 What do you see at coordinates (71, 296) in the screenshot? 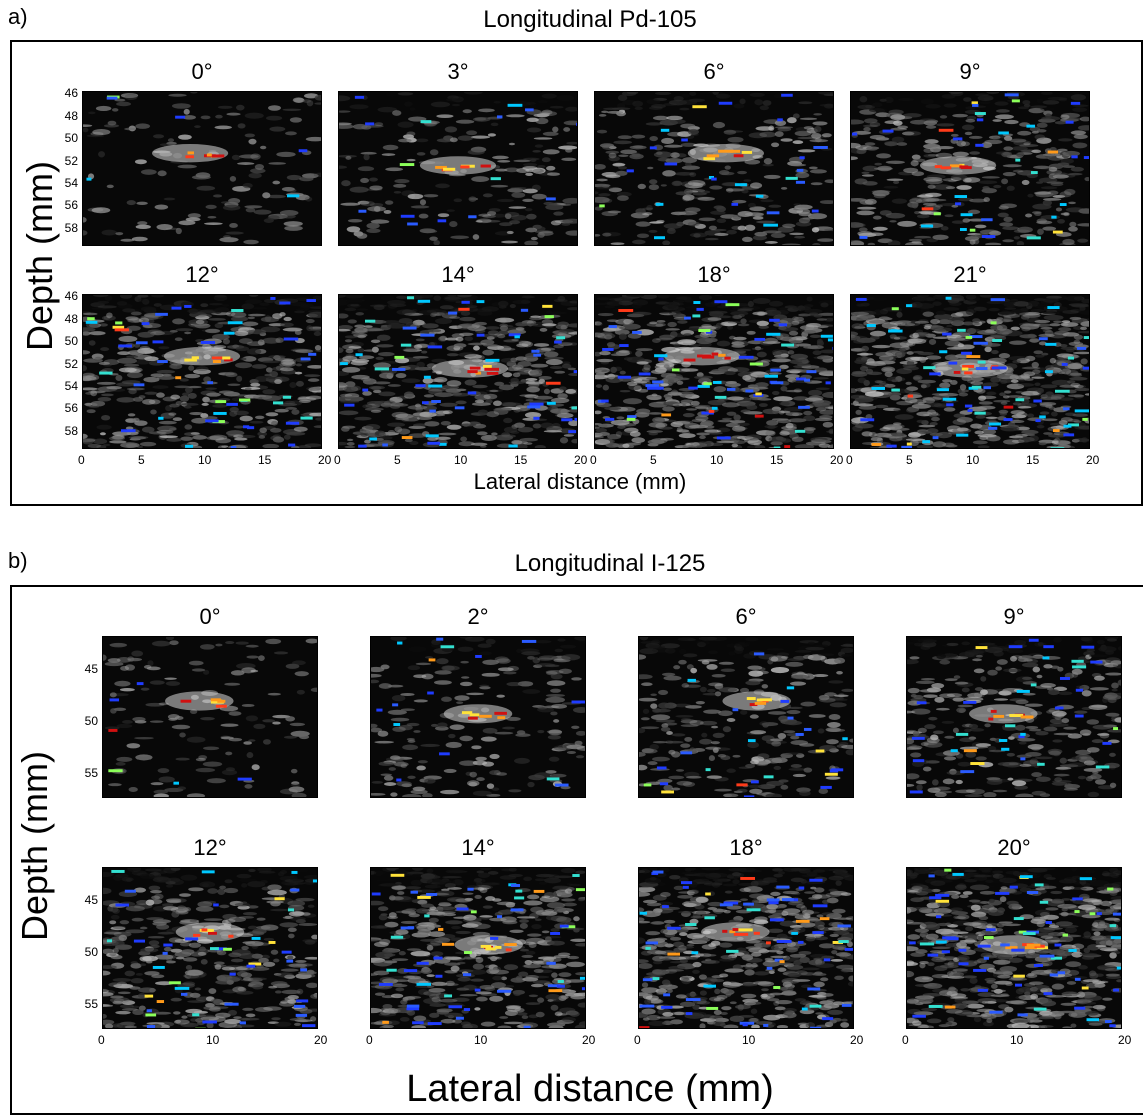
I see `y-tick-label: 46` at bounding box center [71, 296].